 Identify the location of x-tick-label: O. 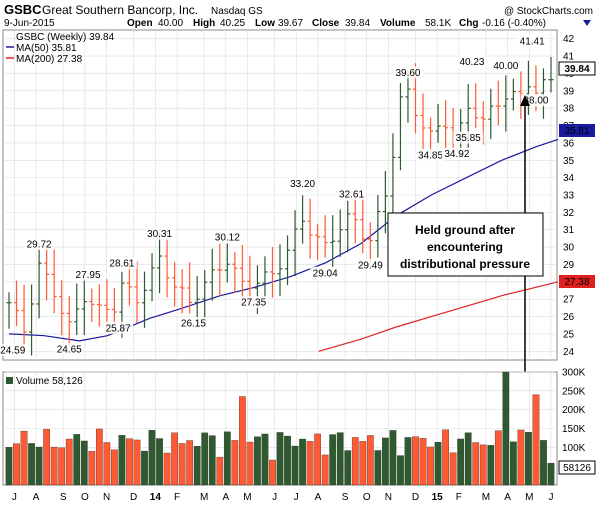
(85, 497).